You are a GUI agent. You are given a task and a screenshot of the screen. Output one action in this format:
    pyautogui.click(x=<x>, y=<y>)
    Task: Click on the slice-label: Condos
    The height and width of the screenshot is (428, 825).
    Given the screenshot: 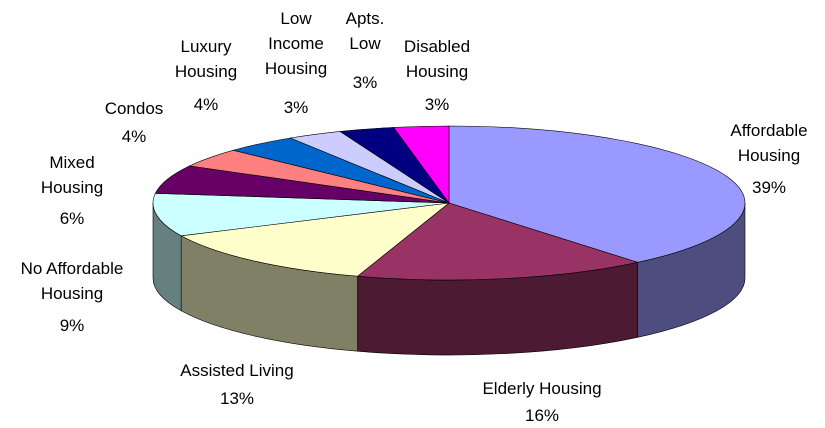 What is the action you would take?
    pyautogui.click(x=134, y=108)
    